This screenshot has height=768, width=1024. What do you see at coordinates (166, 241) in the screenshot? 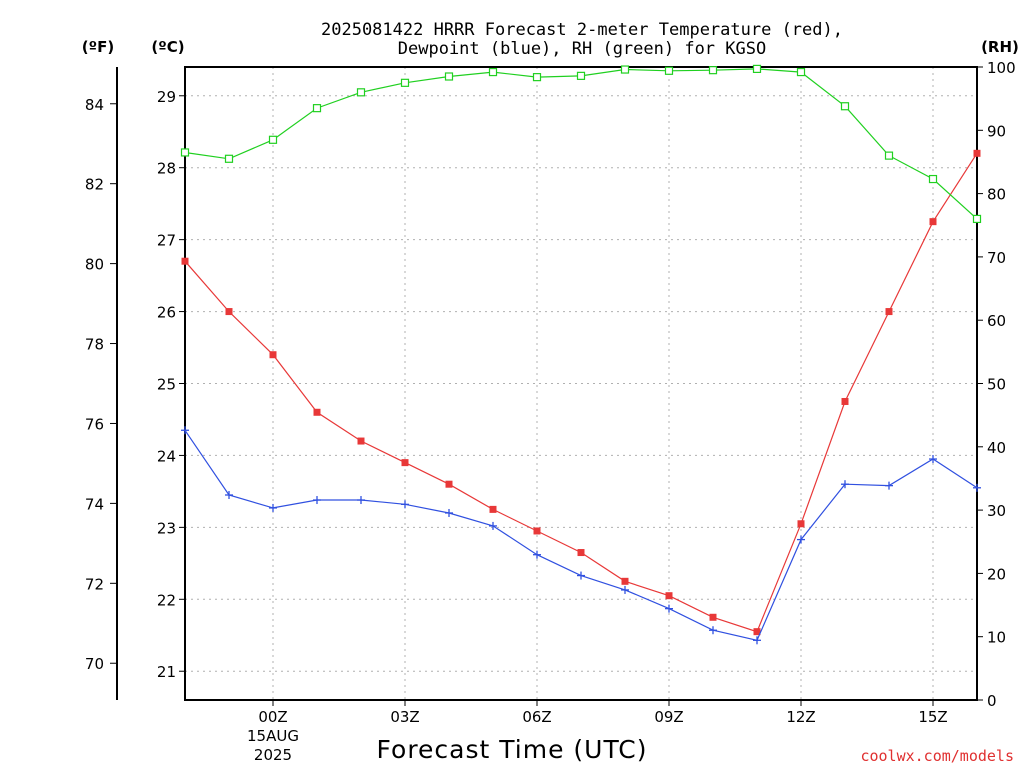
I see `celsius-tick-label: 27` at bounding box center [166, 241].